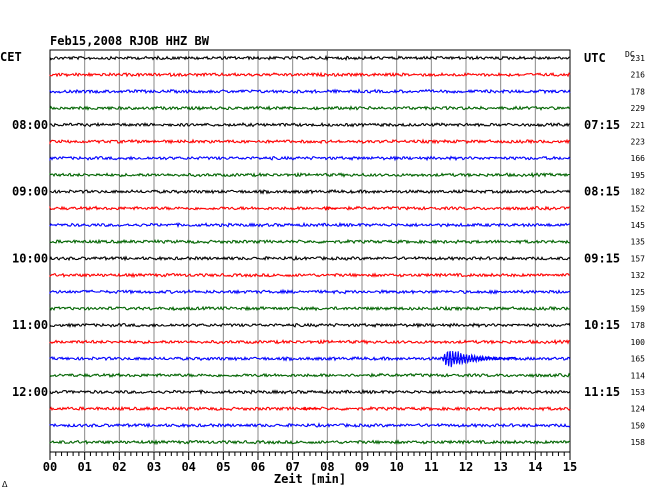 Image resolution: width=650 pixels, height=494 pixels. Describe the element at coordinates (638, 75) in the screenshot. I see `dc-value-1: 216` at that location.